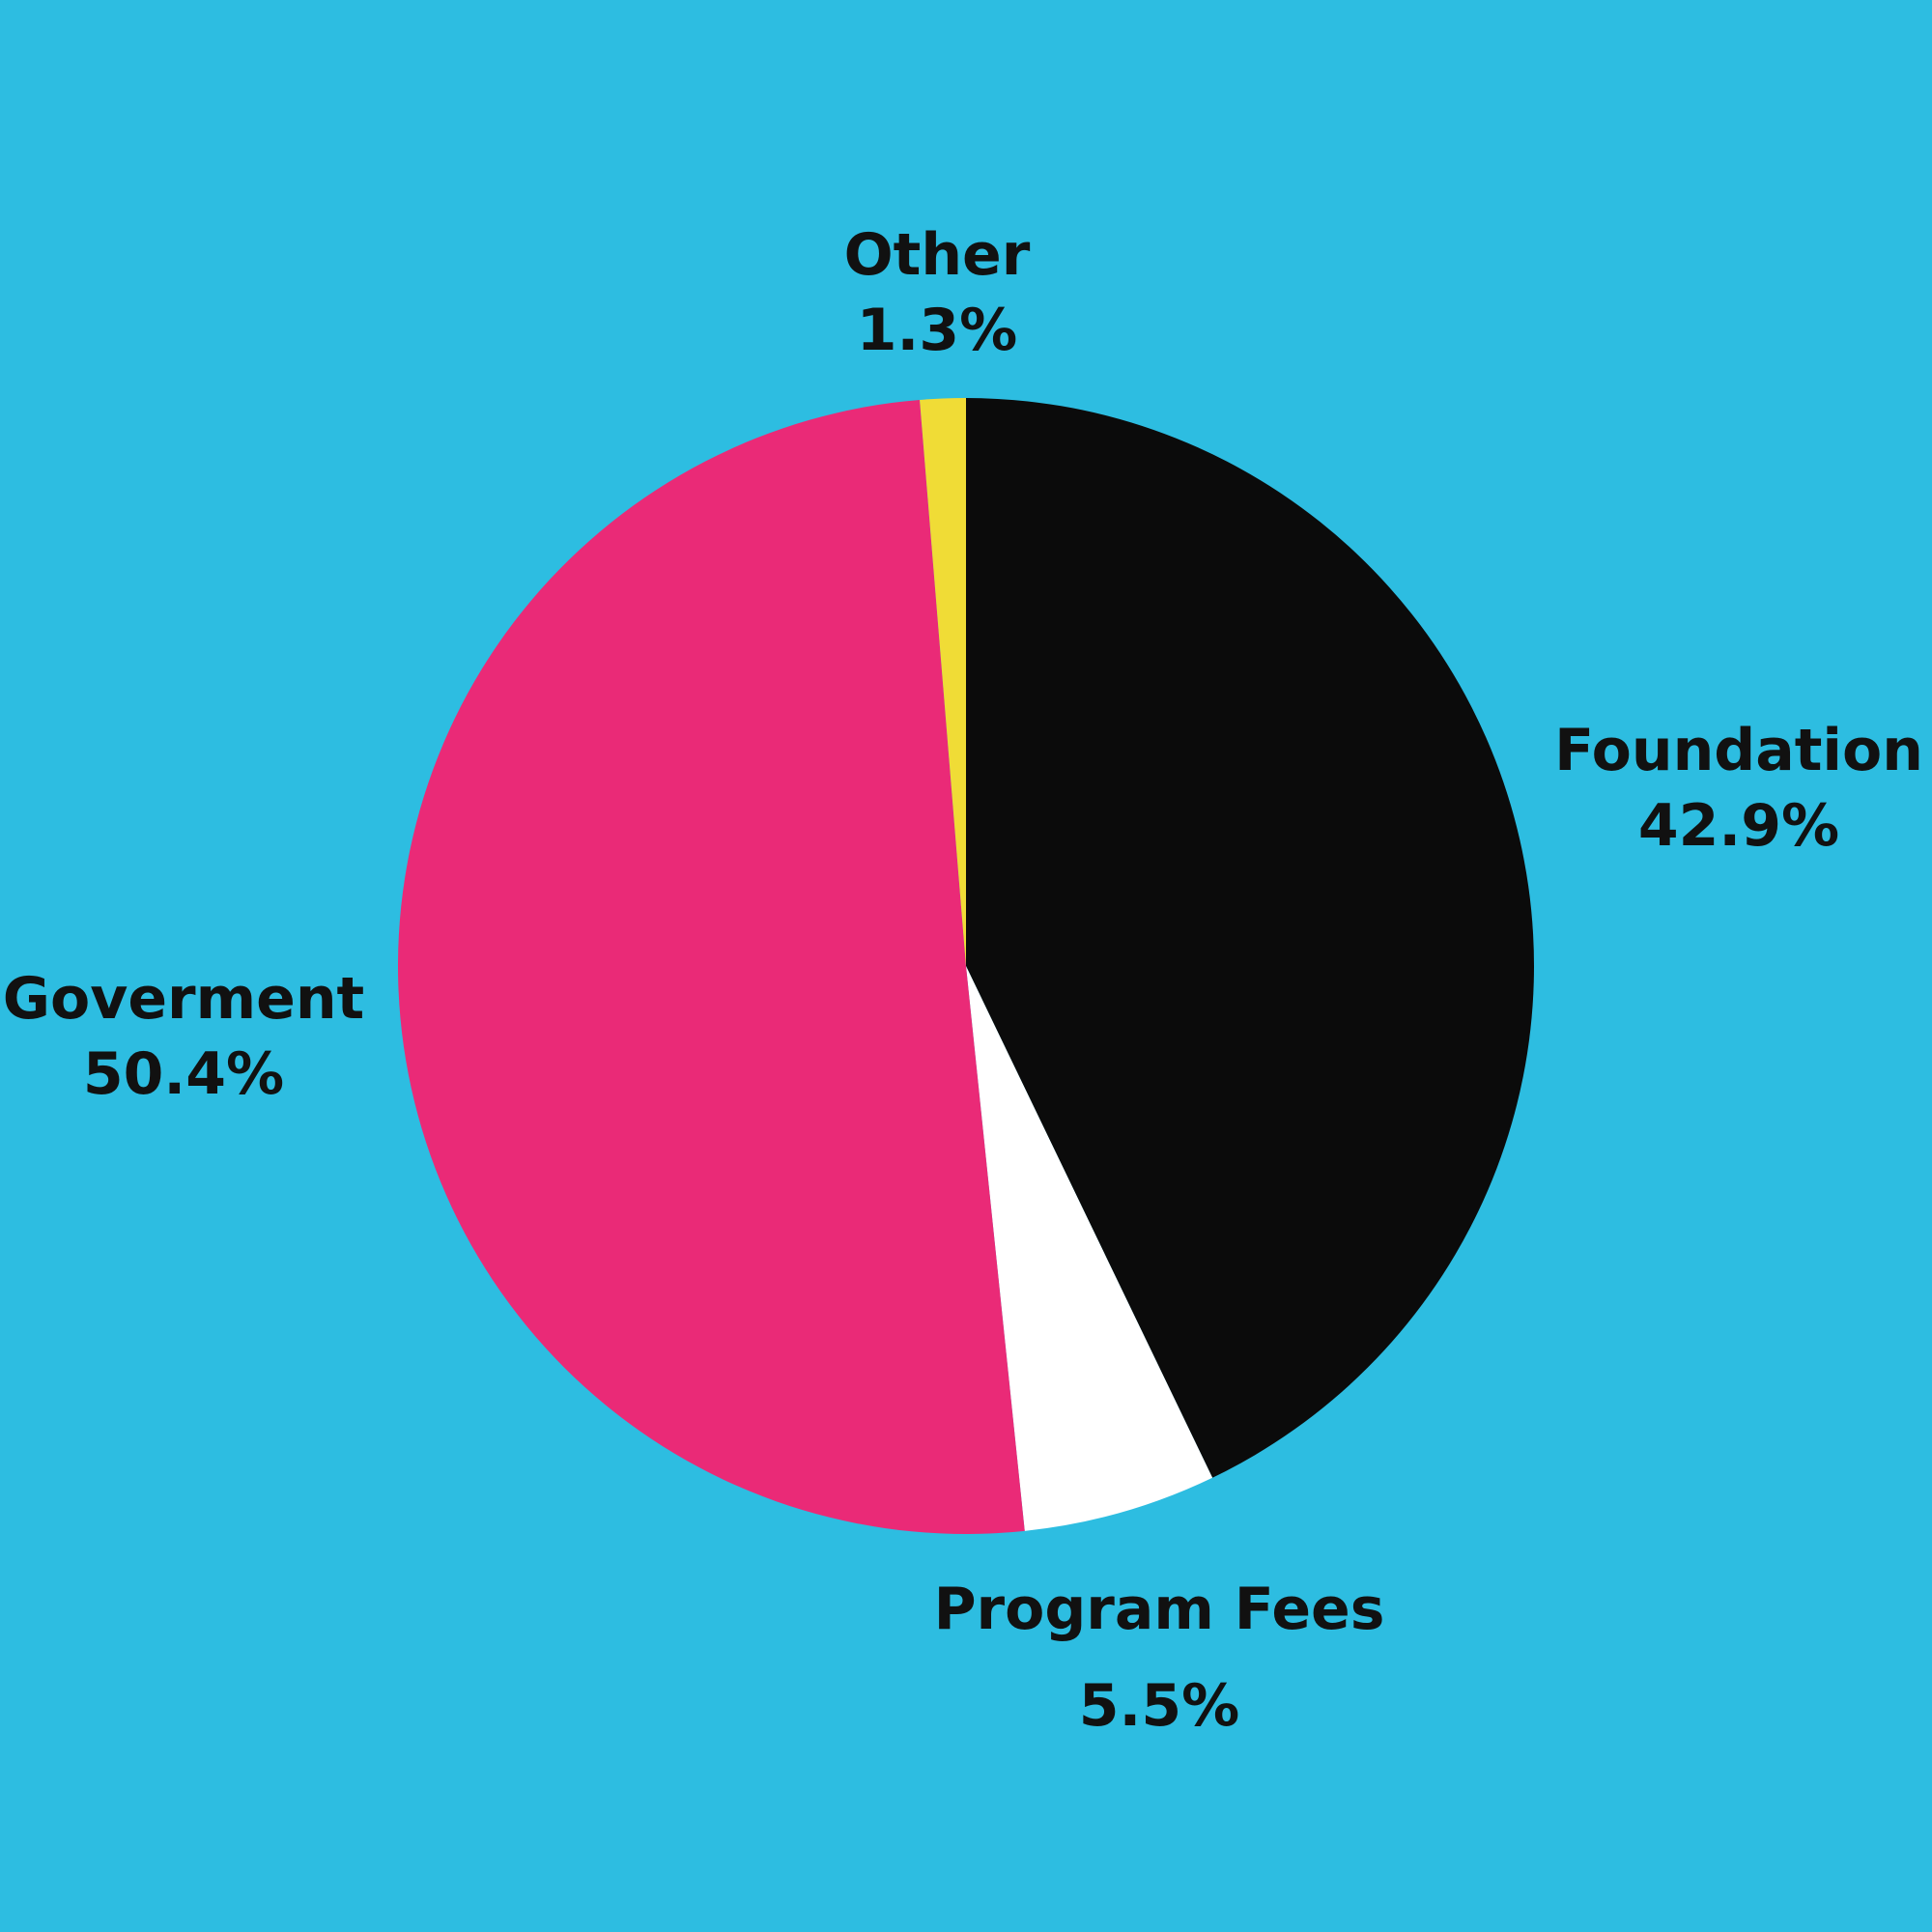  Describe the element at coordinates (1738, 826) in the screenshot. I see `slice-value-foundation: 42.9%` at that location.